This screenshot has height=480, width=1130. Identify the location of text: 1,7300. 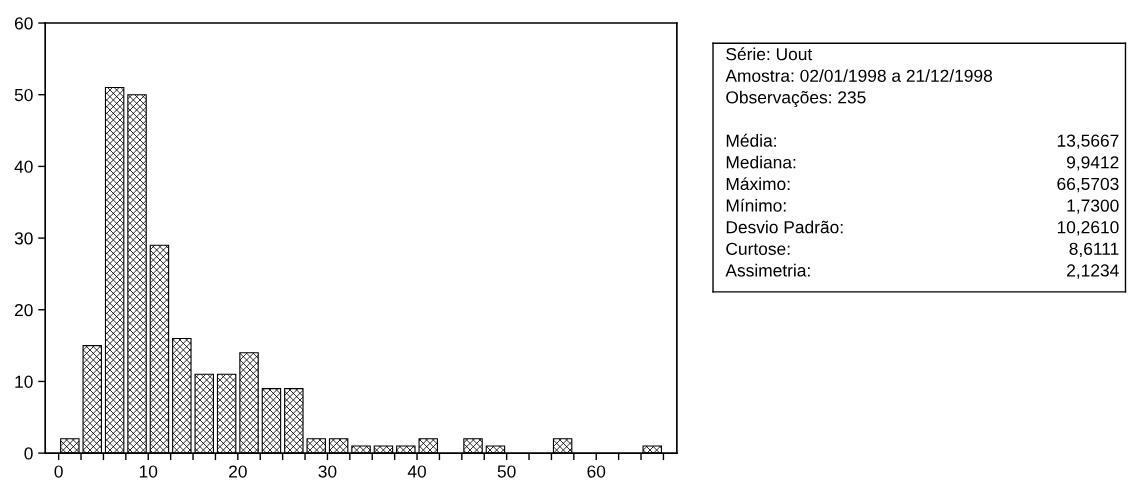
(1093, 206).